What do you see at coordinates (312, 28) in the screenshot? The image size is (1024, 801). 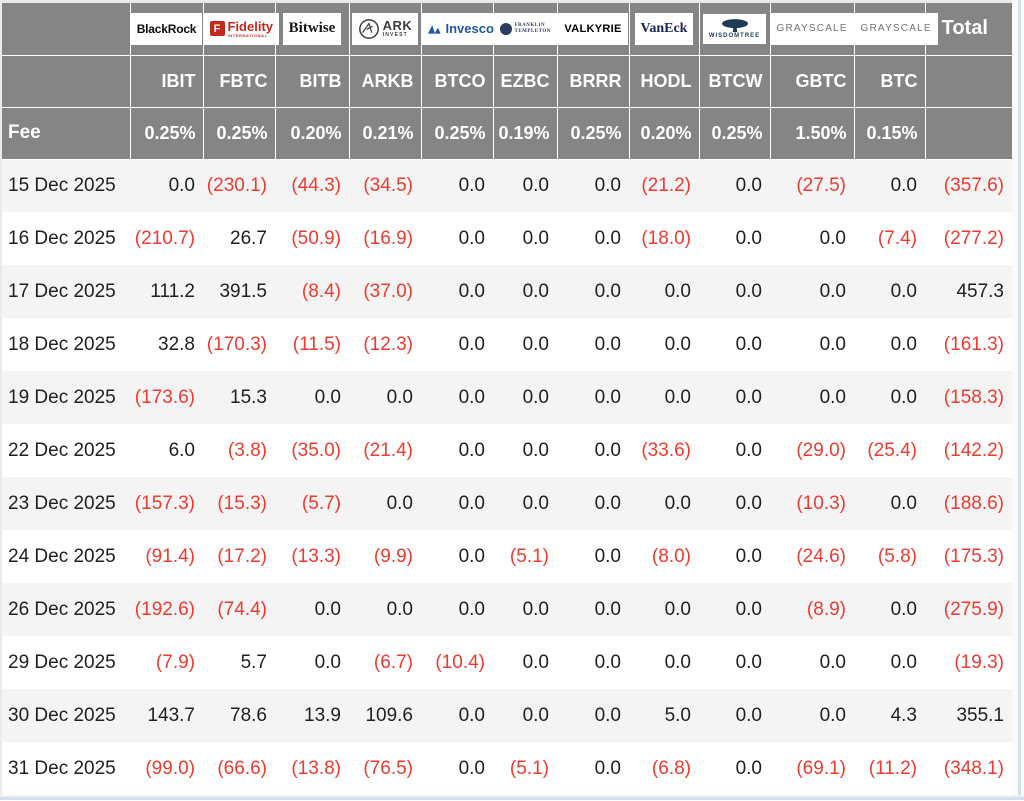 I see `bitwise-logo: Bitwise` at bounding box center [312, 28].